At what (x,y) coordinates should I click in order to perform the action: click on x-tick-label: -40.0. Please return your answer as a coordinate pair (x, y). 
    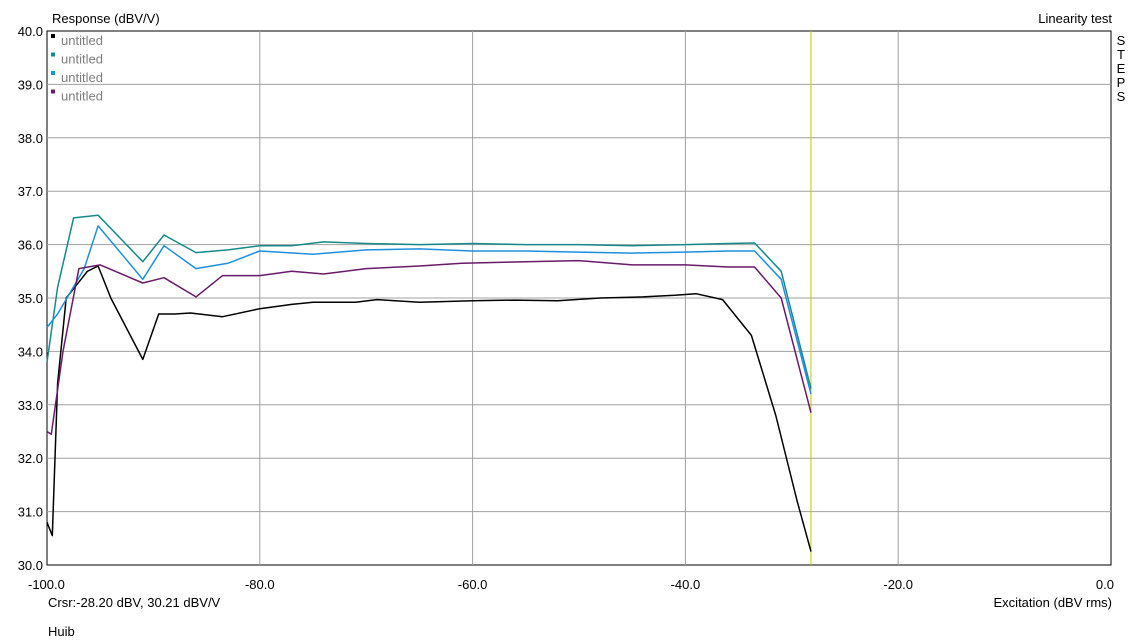
    Looking at the image, I should click on (686, 584).